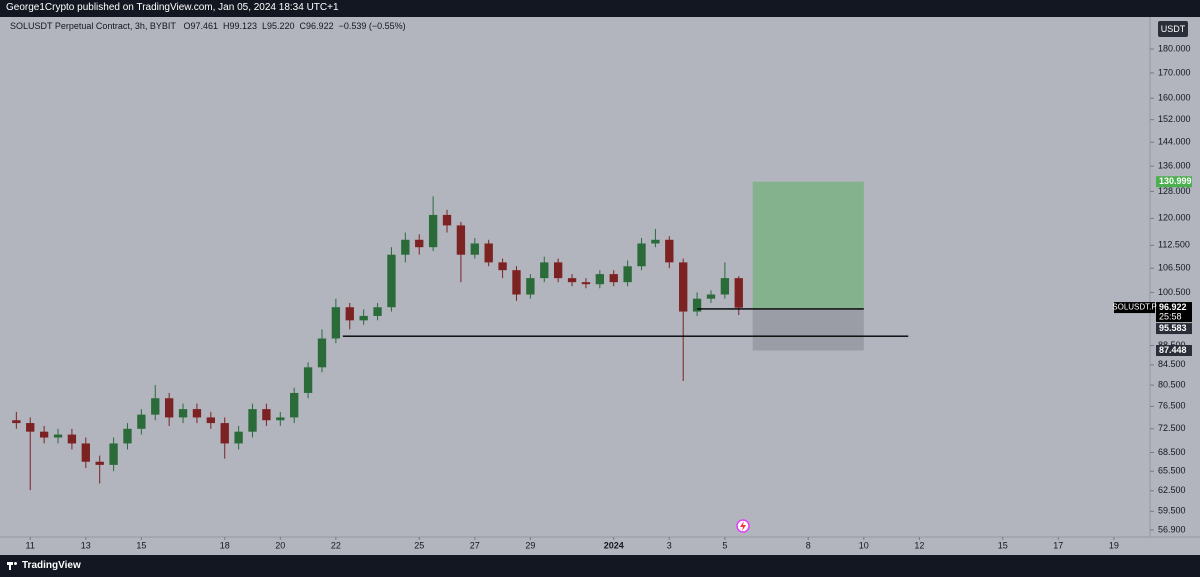  Describe the element at coordinates (600, 566) in the screenshot. I see `footer-bar` at that location.